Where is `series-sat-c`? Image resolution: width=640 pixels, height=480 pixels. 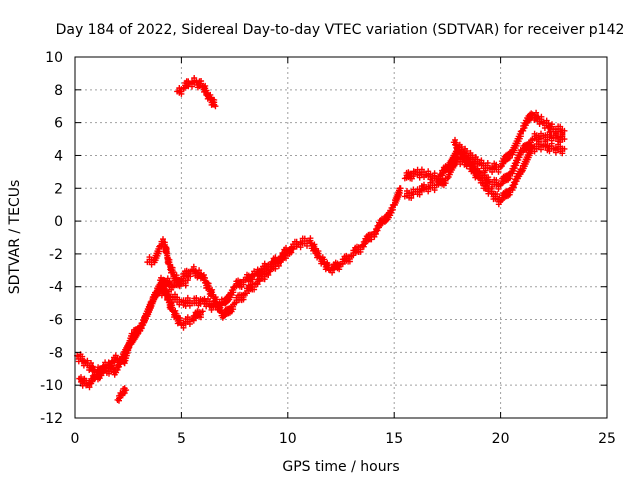
series-sat-c is located at coordinates (167, 263).